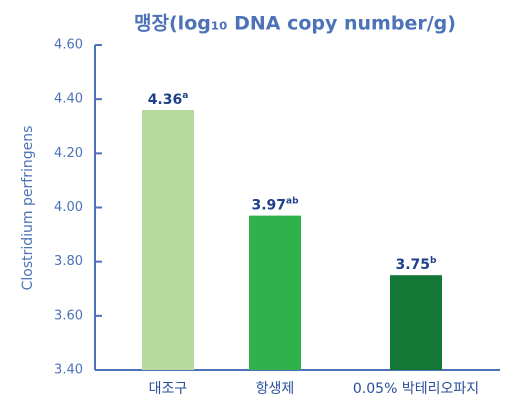 The height and width of the screenshot is (407, 526). Describe the element at coordinates (68, 207) in the screenshot. I see `y-tick-label: 4.00` at that location.